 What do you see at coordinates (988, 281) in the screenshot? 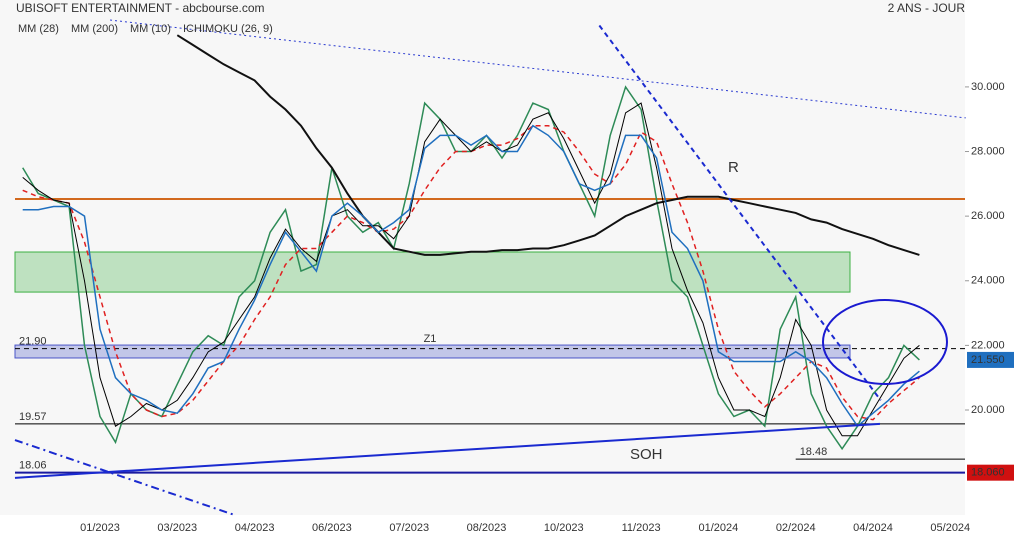
I see `y-tick-label: 24.000` at bounding box center [988, 281].